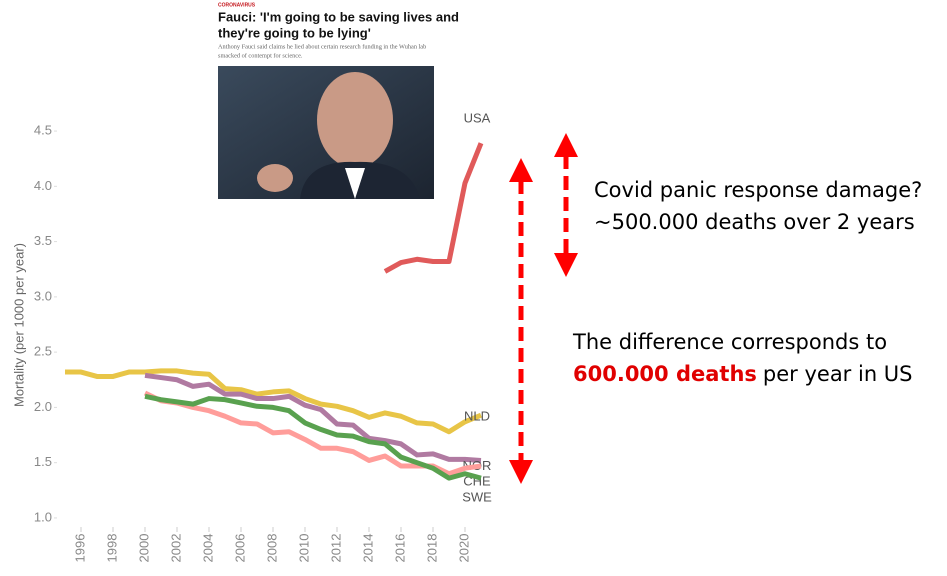 This screenshot has height=576, width=947. Describe the element at coordinates (43, 406) in the screenshot. I see `y-tick-label: 2.0` at that location.